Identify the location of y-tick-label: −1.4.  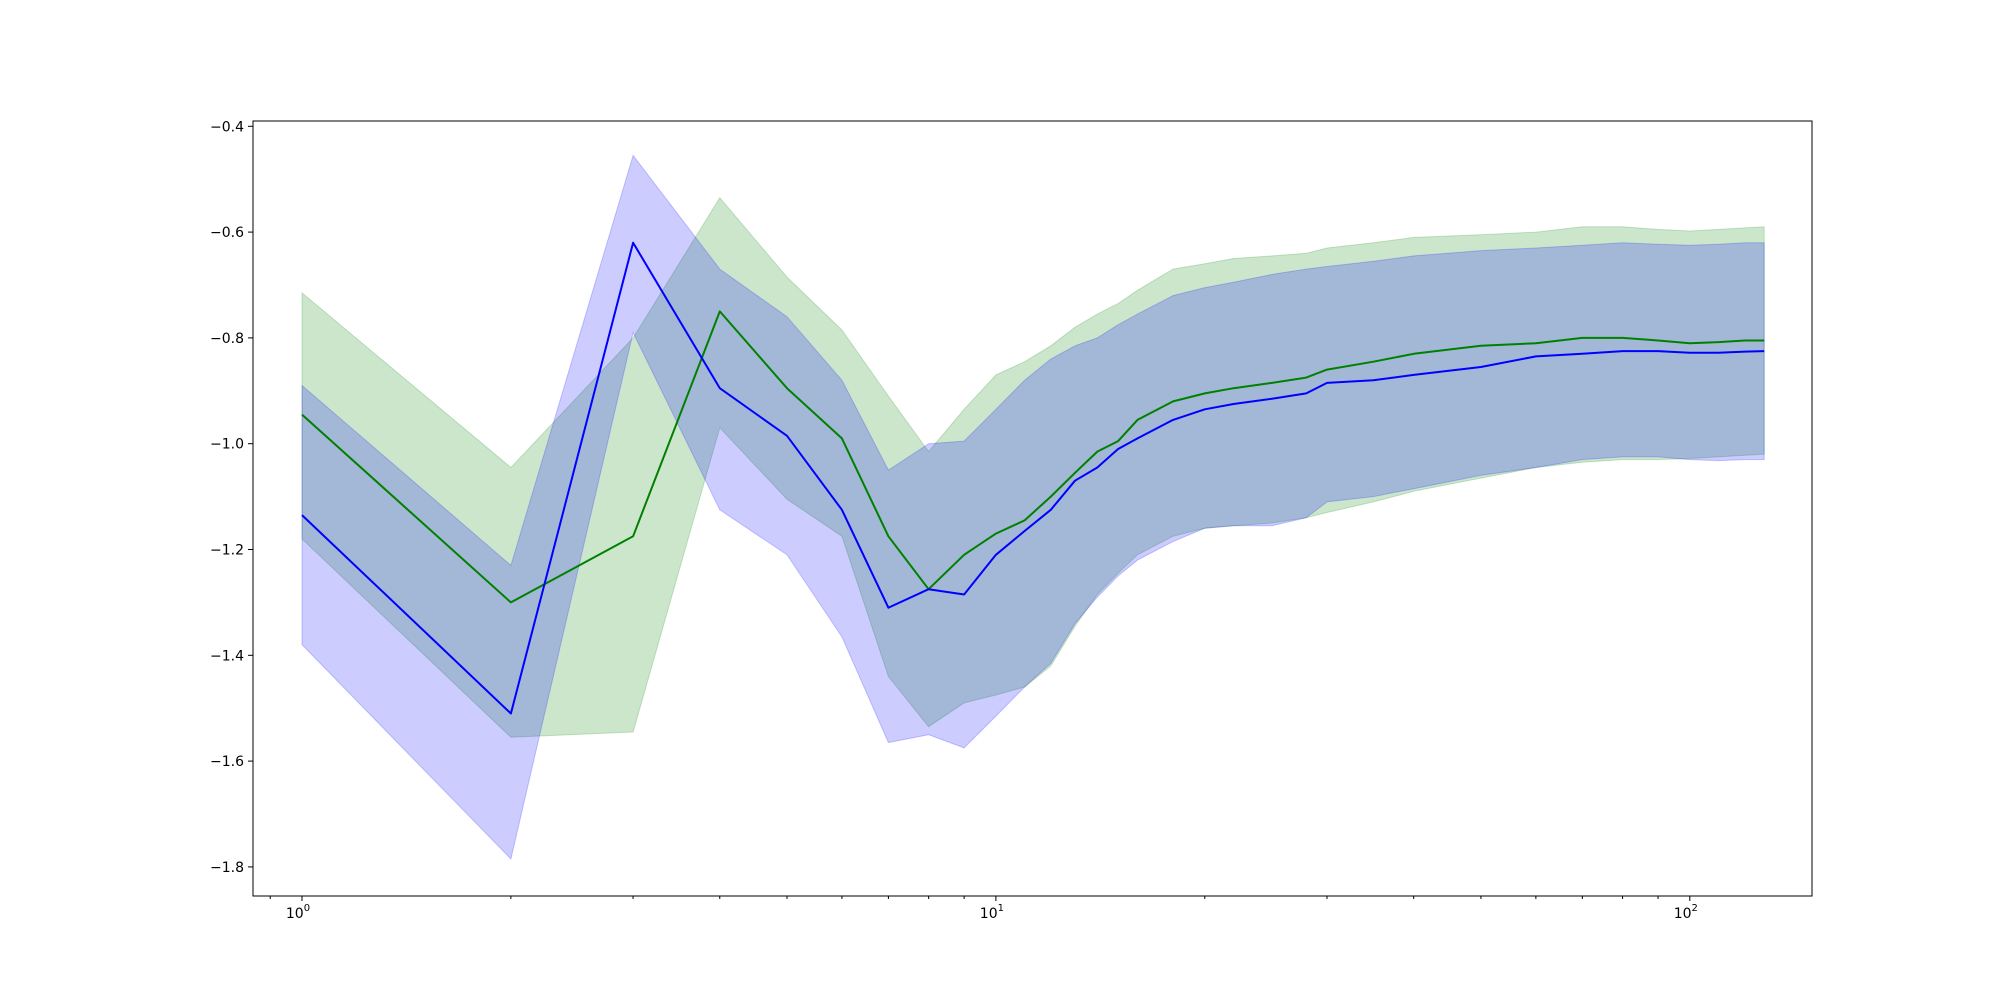
(227, 656).